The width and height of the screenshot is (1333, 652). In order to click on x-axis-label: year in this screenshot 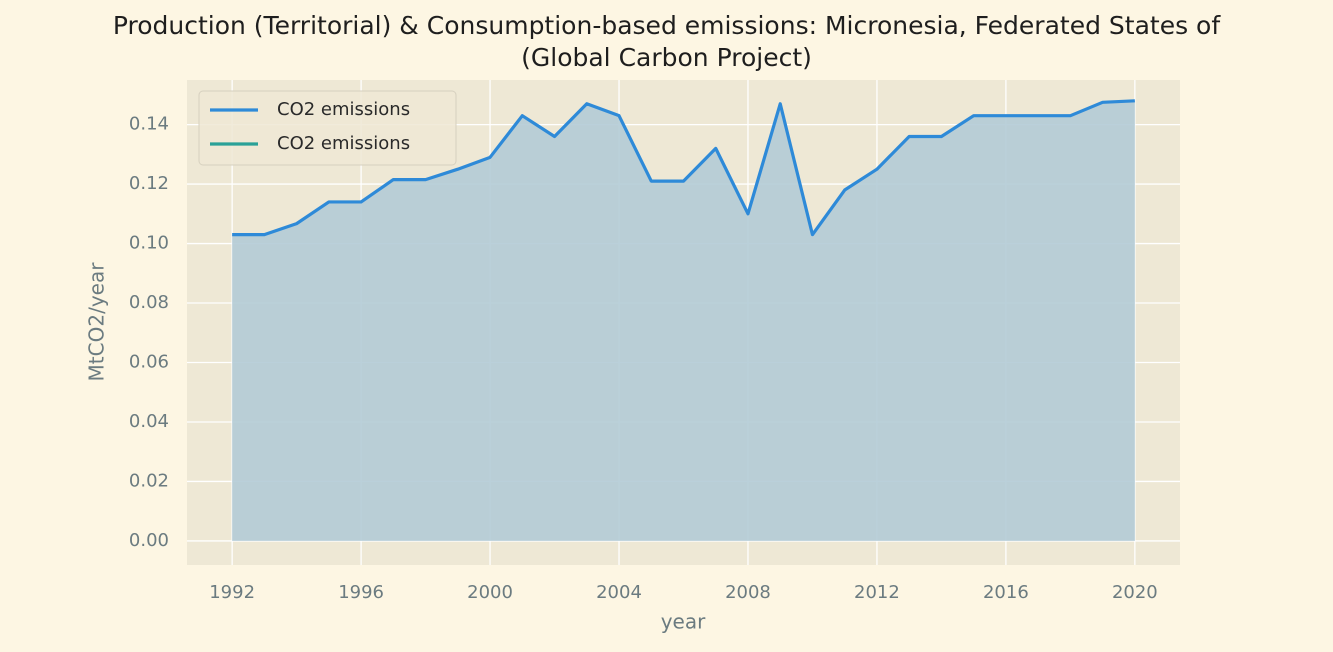, I will do `click(683, 622)`.